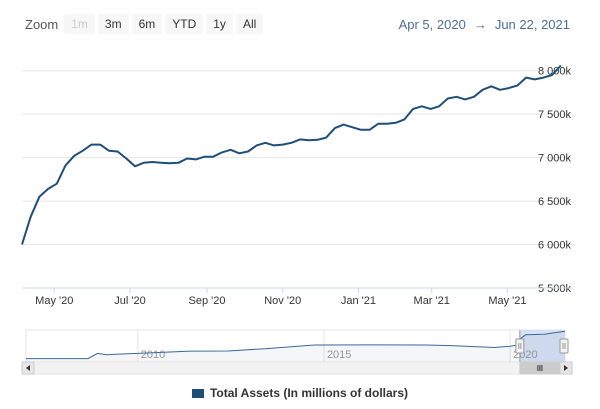  I want to click on navigator-year-label: 2015, so click(339, 355).